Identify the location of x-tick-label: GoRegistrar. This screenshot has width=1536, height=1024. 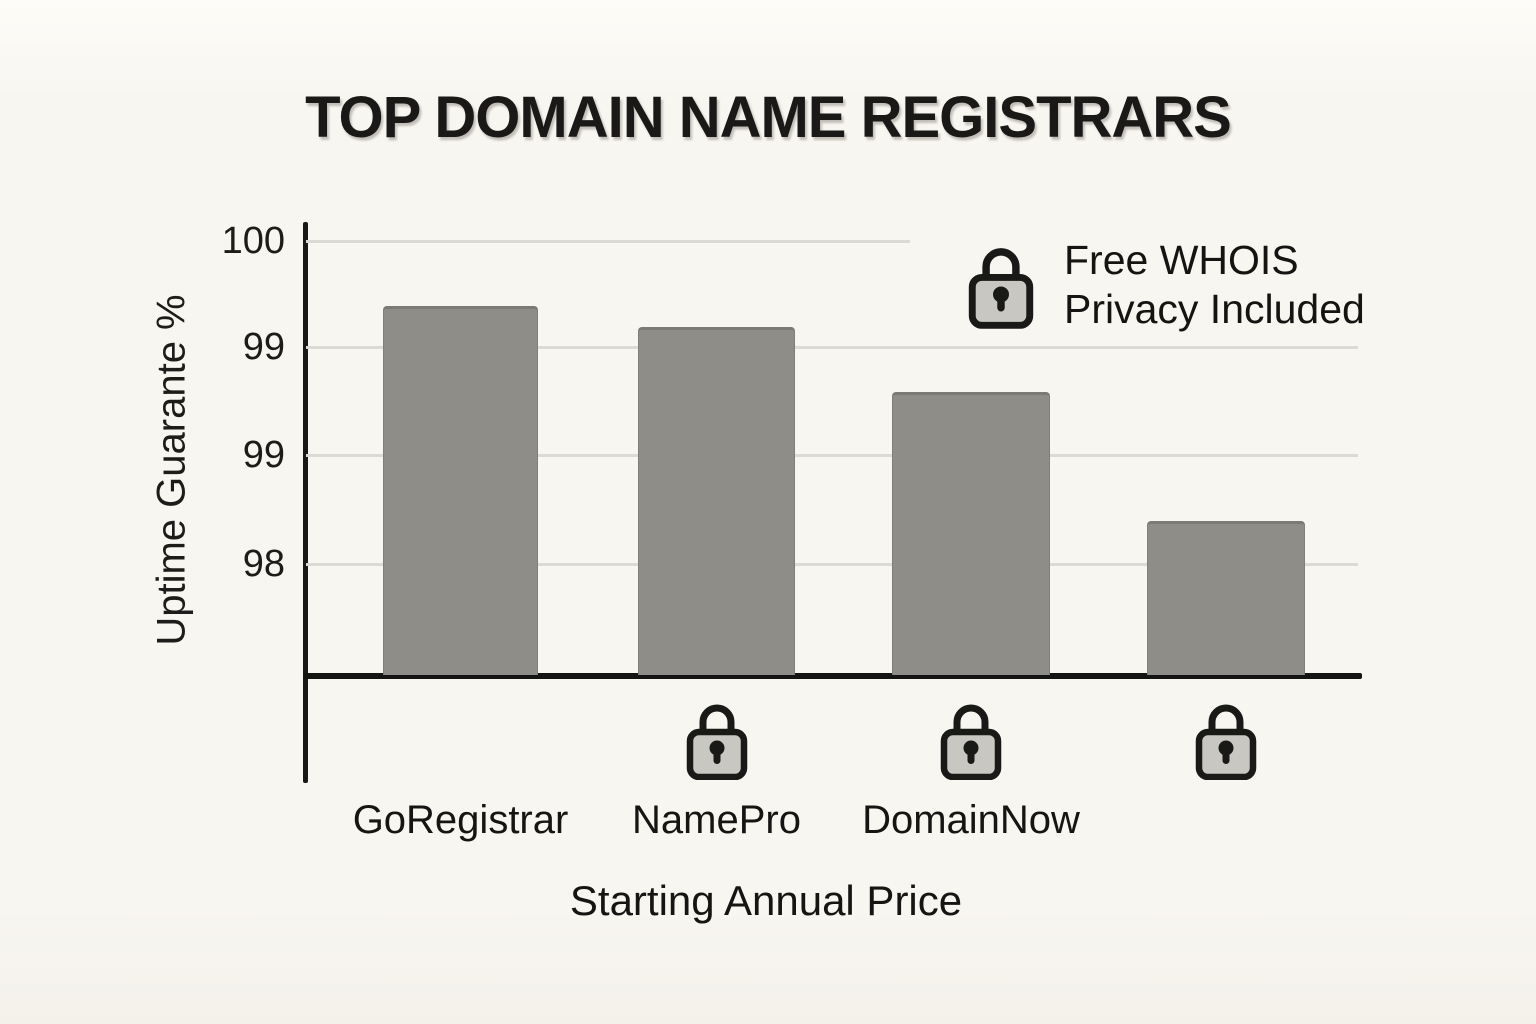
(460, 820).